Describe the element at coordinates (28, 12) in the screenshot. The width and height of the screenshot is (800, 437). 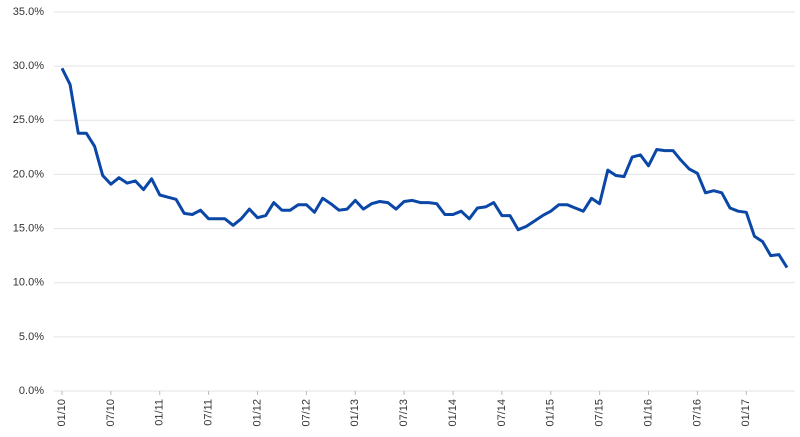
I see `y-tick-label: 35.0%` at that location.